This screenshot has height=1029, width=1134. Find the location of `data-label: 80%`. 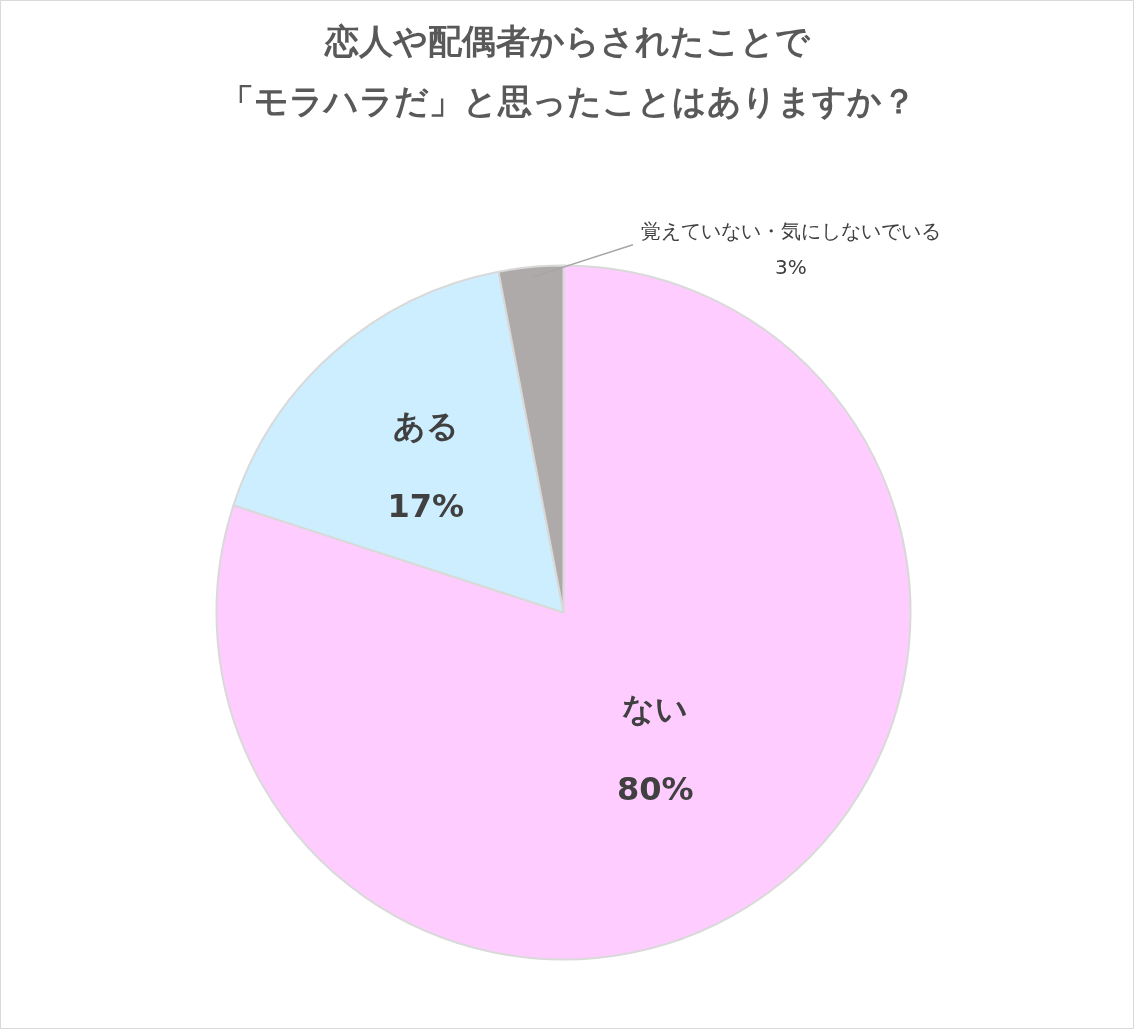

data-label: 80% is located at coordinates (655, 788).